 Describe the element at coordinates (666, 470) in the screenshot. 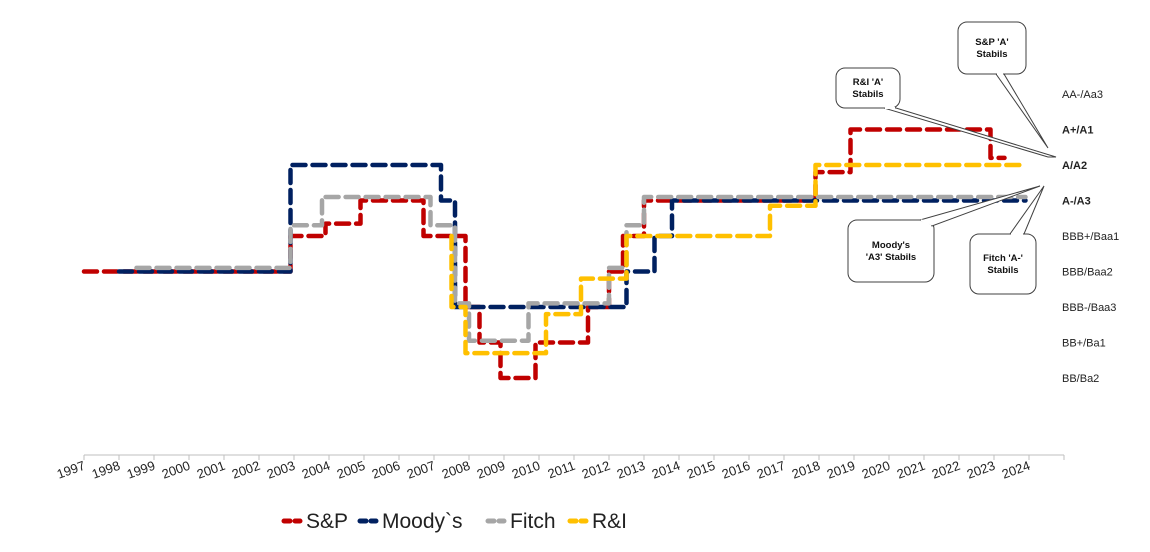

I see `x-tick-label: 2014` at that location.